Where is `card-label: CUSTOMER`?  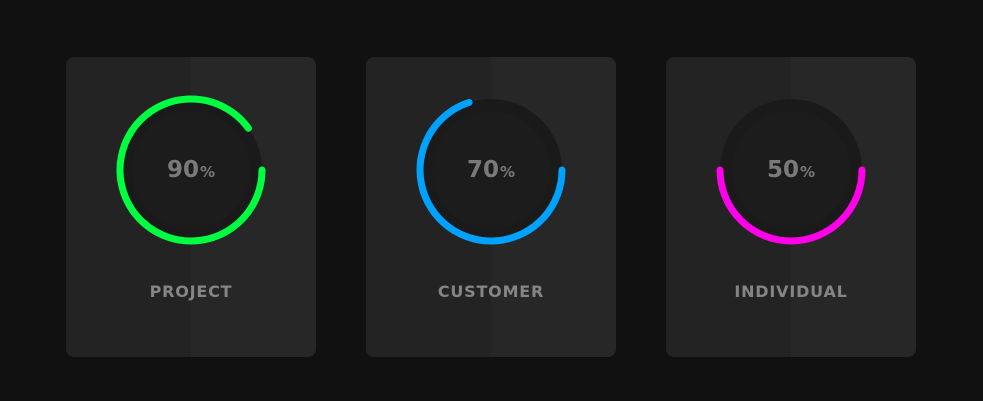 card-label: CUSTOMER is located at coordinates (491, 291).